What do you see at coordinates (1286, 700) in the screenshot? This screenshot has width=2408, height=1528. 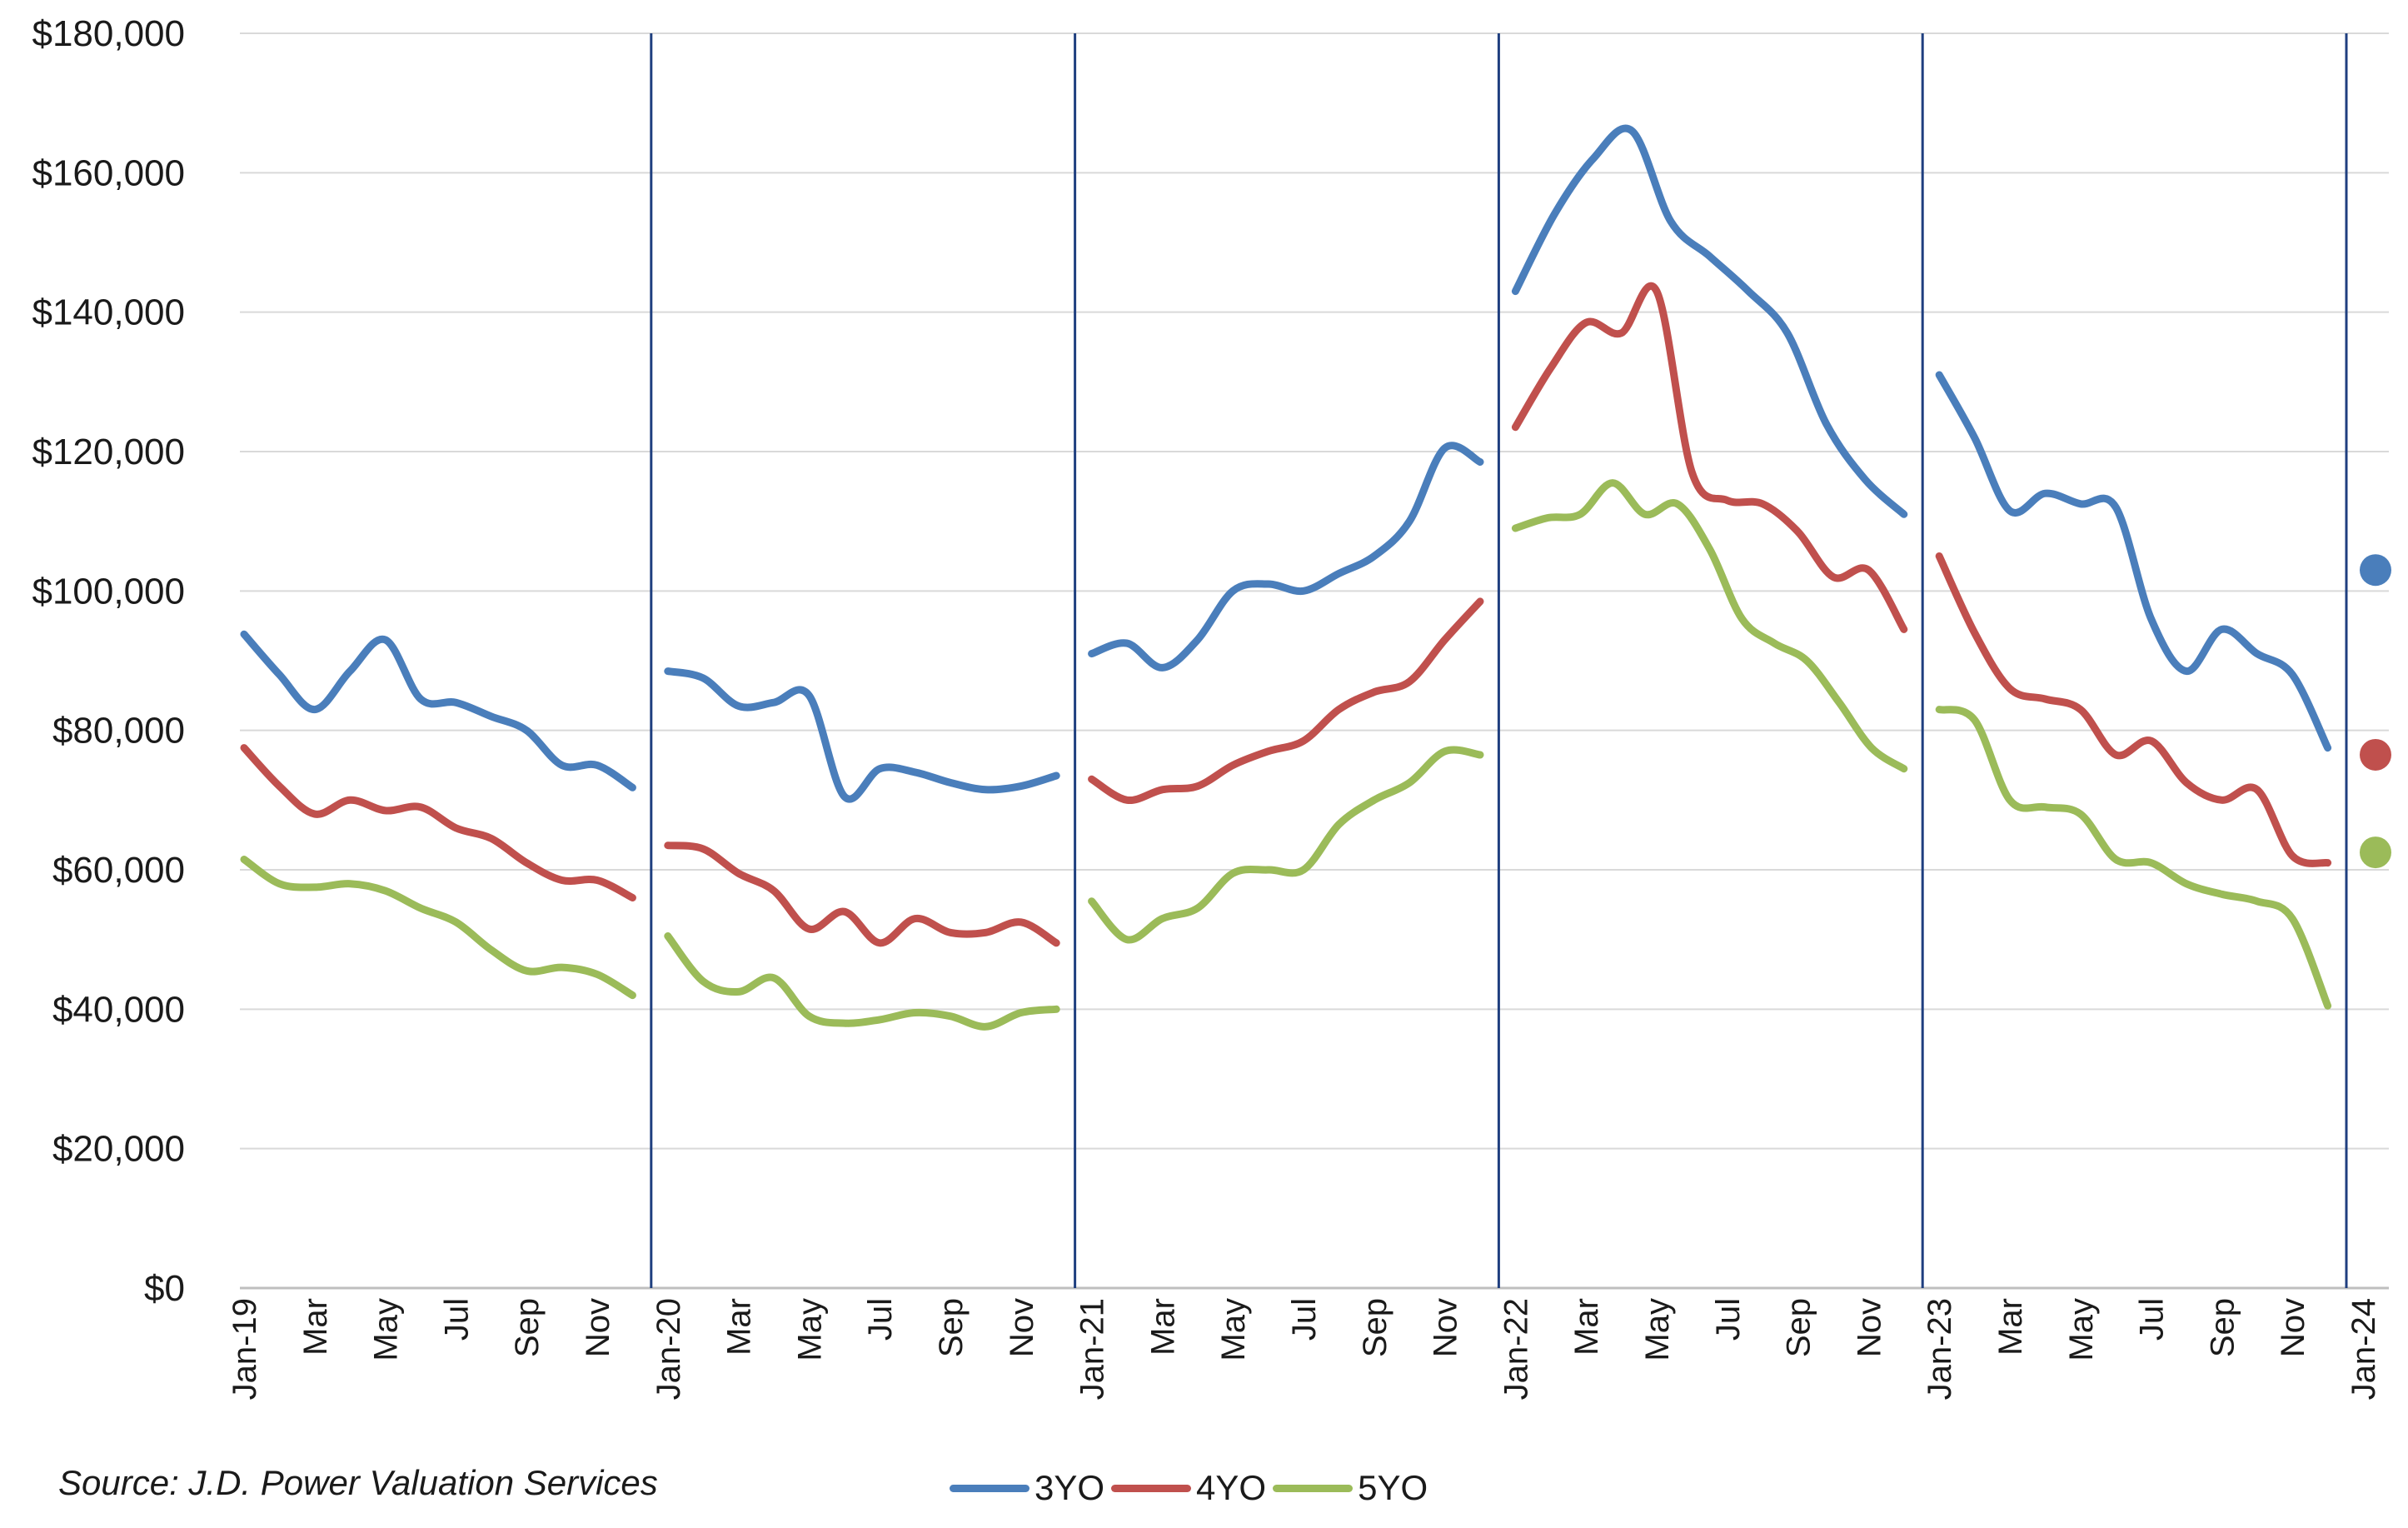 I see `series-line-4yo-2021` at bounding box center [1286, 700].